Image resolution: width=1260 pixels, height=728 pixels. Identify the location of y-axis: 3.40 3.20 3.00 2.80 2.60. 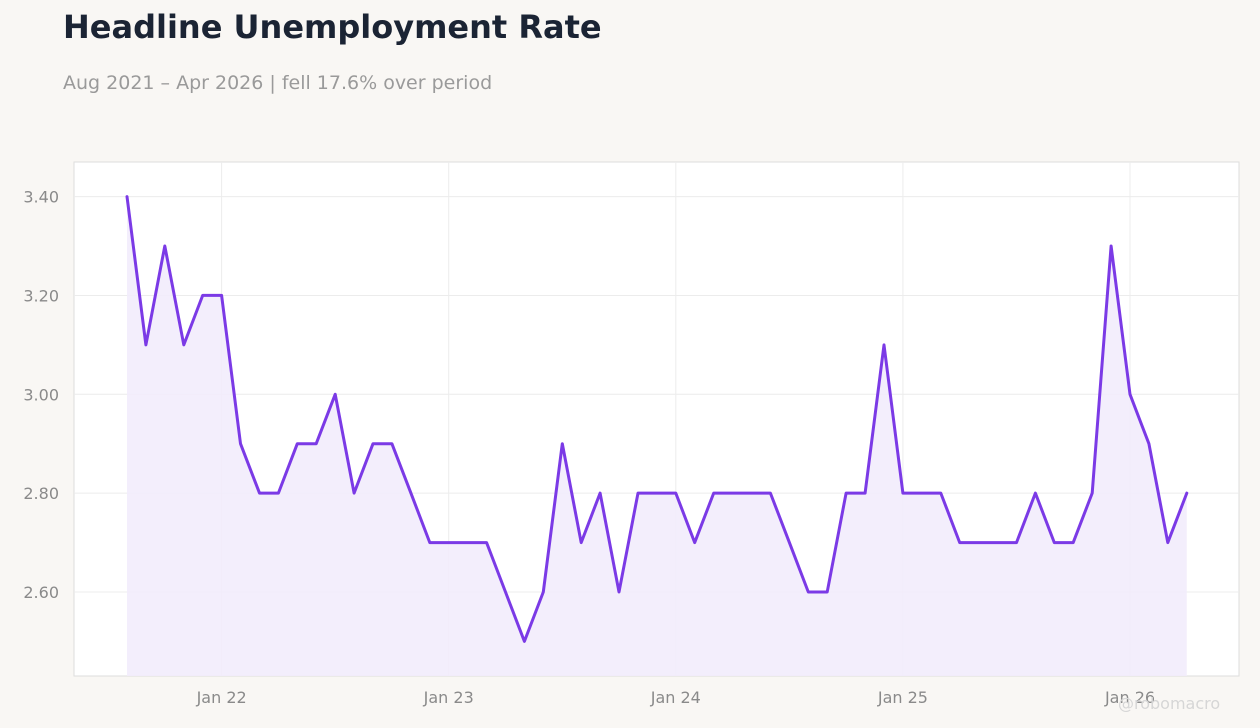
(41, 395).